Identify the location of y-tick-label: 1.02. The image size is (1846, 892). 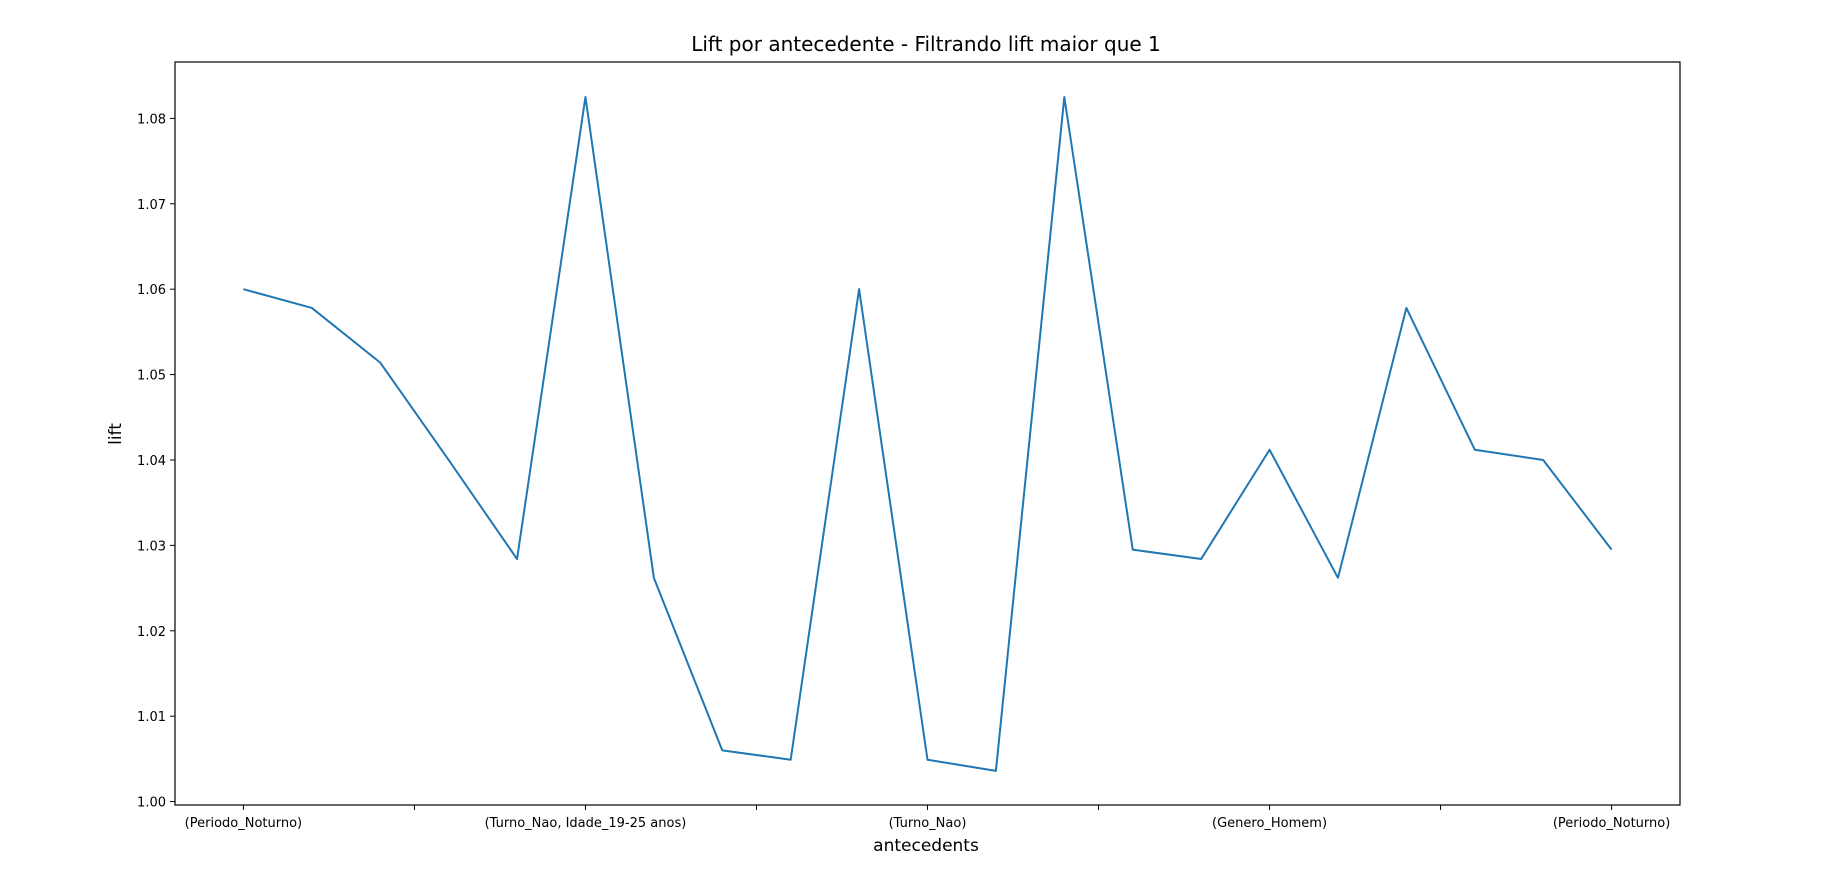
(151, 632).